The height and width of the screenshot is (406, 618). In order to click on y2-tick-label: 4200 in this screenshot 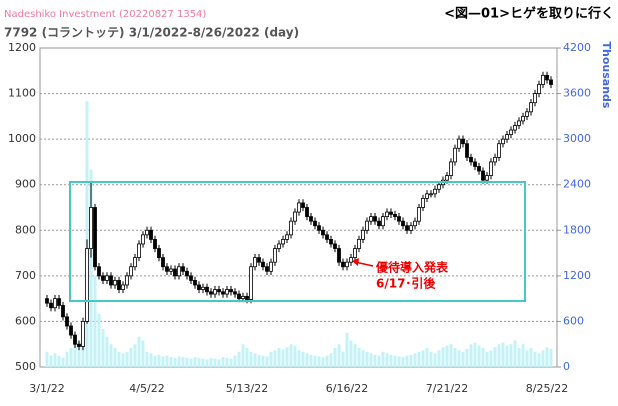, I will do `click(577, 47)`.